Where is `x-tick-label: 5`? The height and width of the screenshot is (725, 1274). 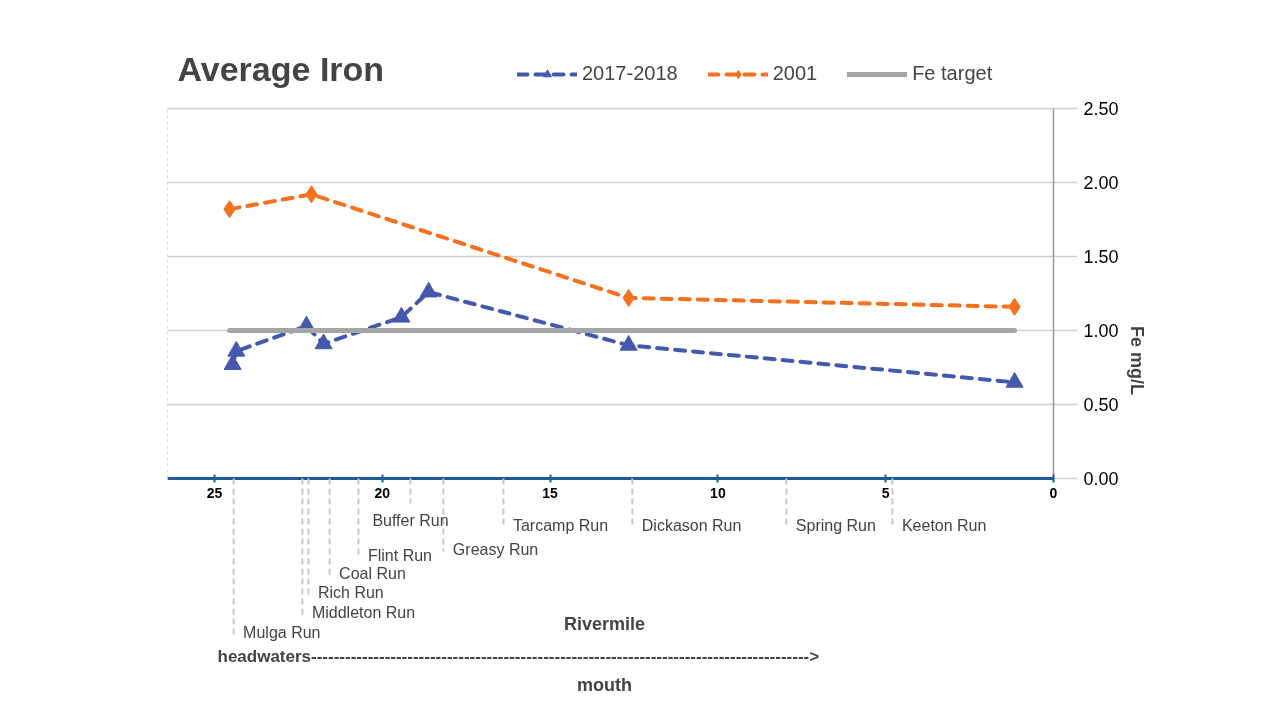 x-tick-label: 5 is located at coordinates (885, 492).